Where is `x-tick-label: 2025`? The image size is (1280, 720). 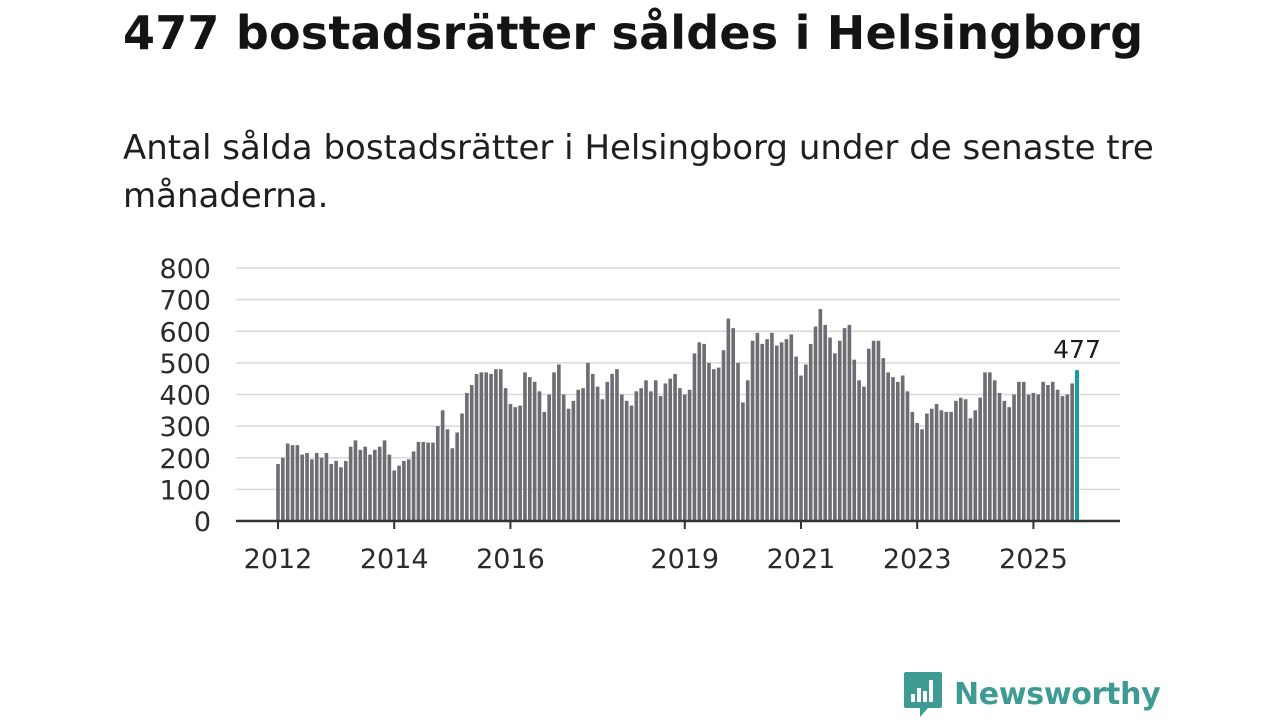 x-tick-label: 2025 is located at coordinates (1033, 559).